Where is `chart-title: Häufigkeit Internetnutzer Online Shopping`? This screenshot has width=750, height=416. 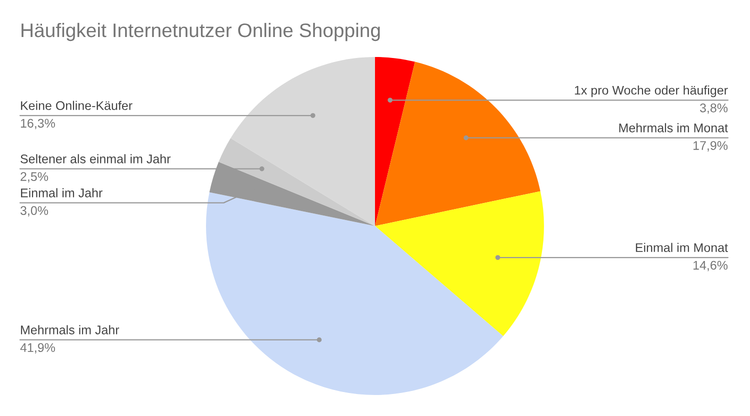 chart-title: Häufigkeit Internetnutzer Online Shopping is located at coordinates (201, 32).